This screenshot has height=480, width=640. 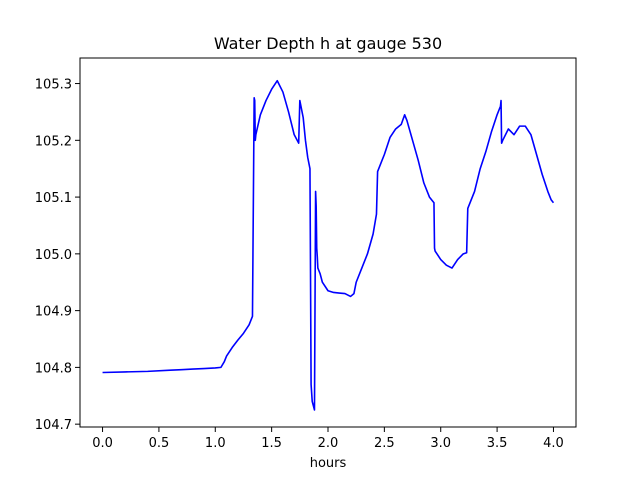 I want to click on x-axis-label: hours, so click(x=328, y=463).